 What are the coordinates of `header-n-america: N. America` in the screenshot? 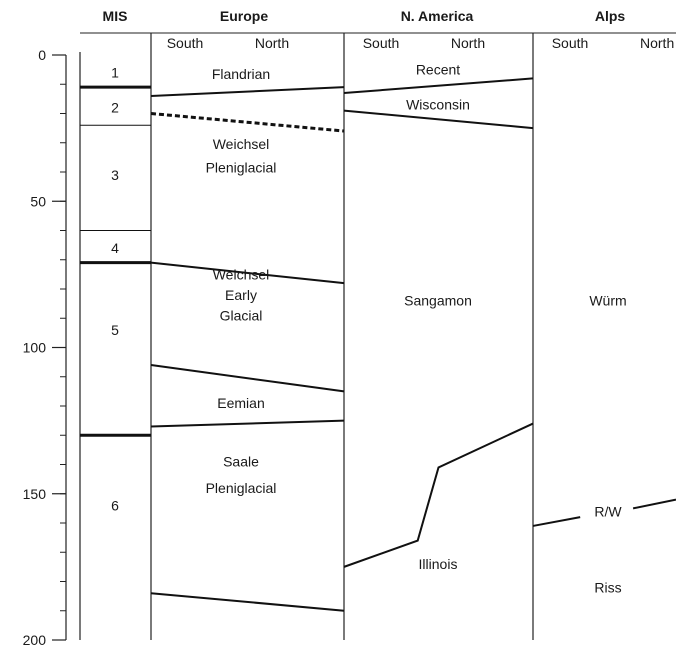 It's located at (437, 16).